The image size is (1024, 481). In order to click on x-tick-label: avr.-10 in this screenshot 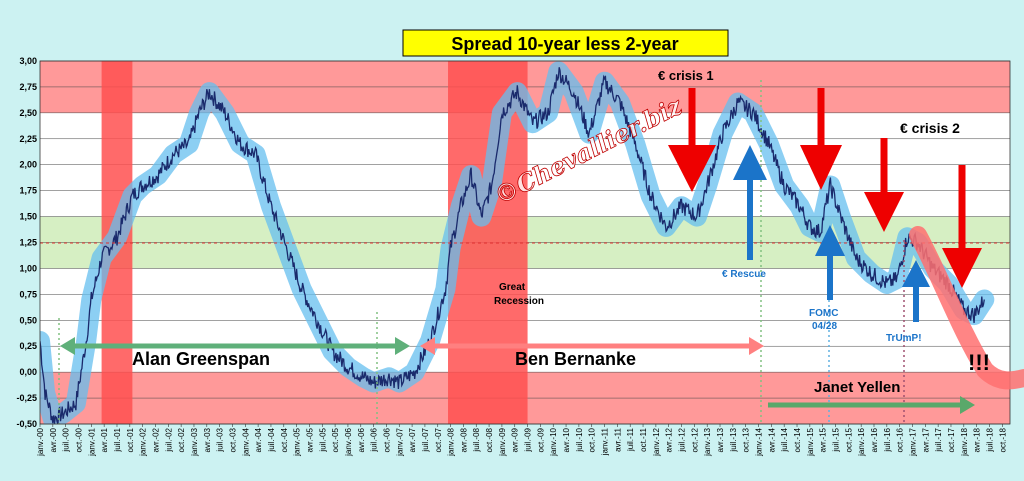, I will do `click(566, 439)`.